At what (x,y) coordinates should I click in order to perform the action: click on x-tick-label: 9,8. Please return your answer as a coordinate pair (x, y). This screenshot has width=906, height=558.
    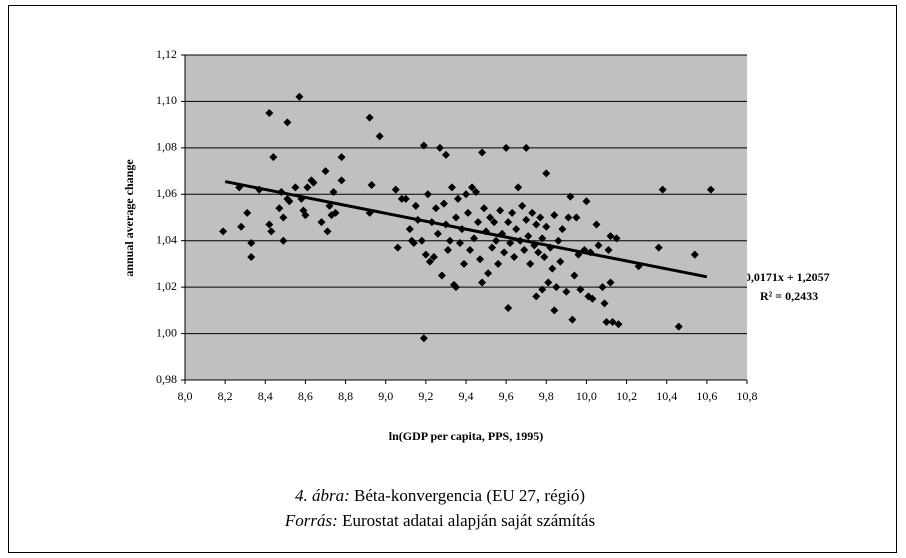
    Looking at the image, I should click on (546, 396).